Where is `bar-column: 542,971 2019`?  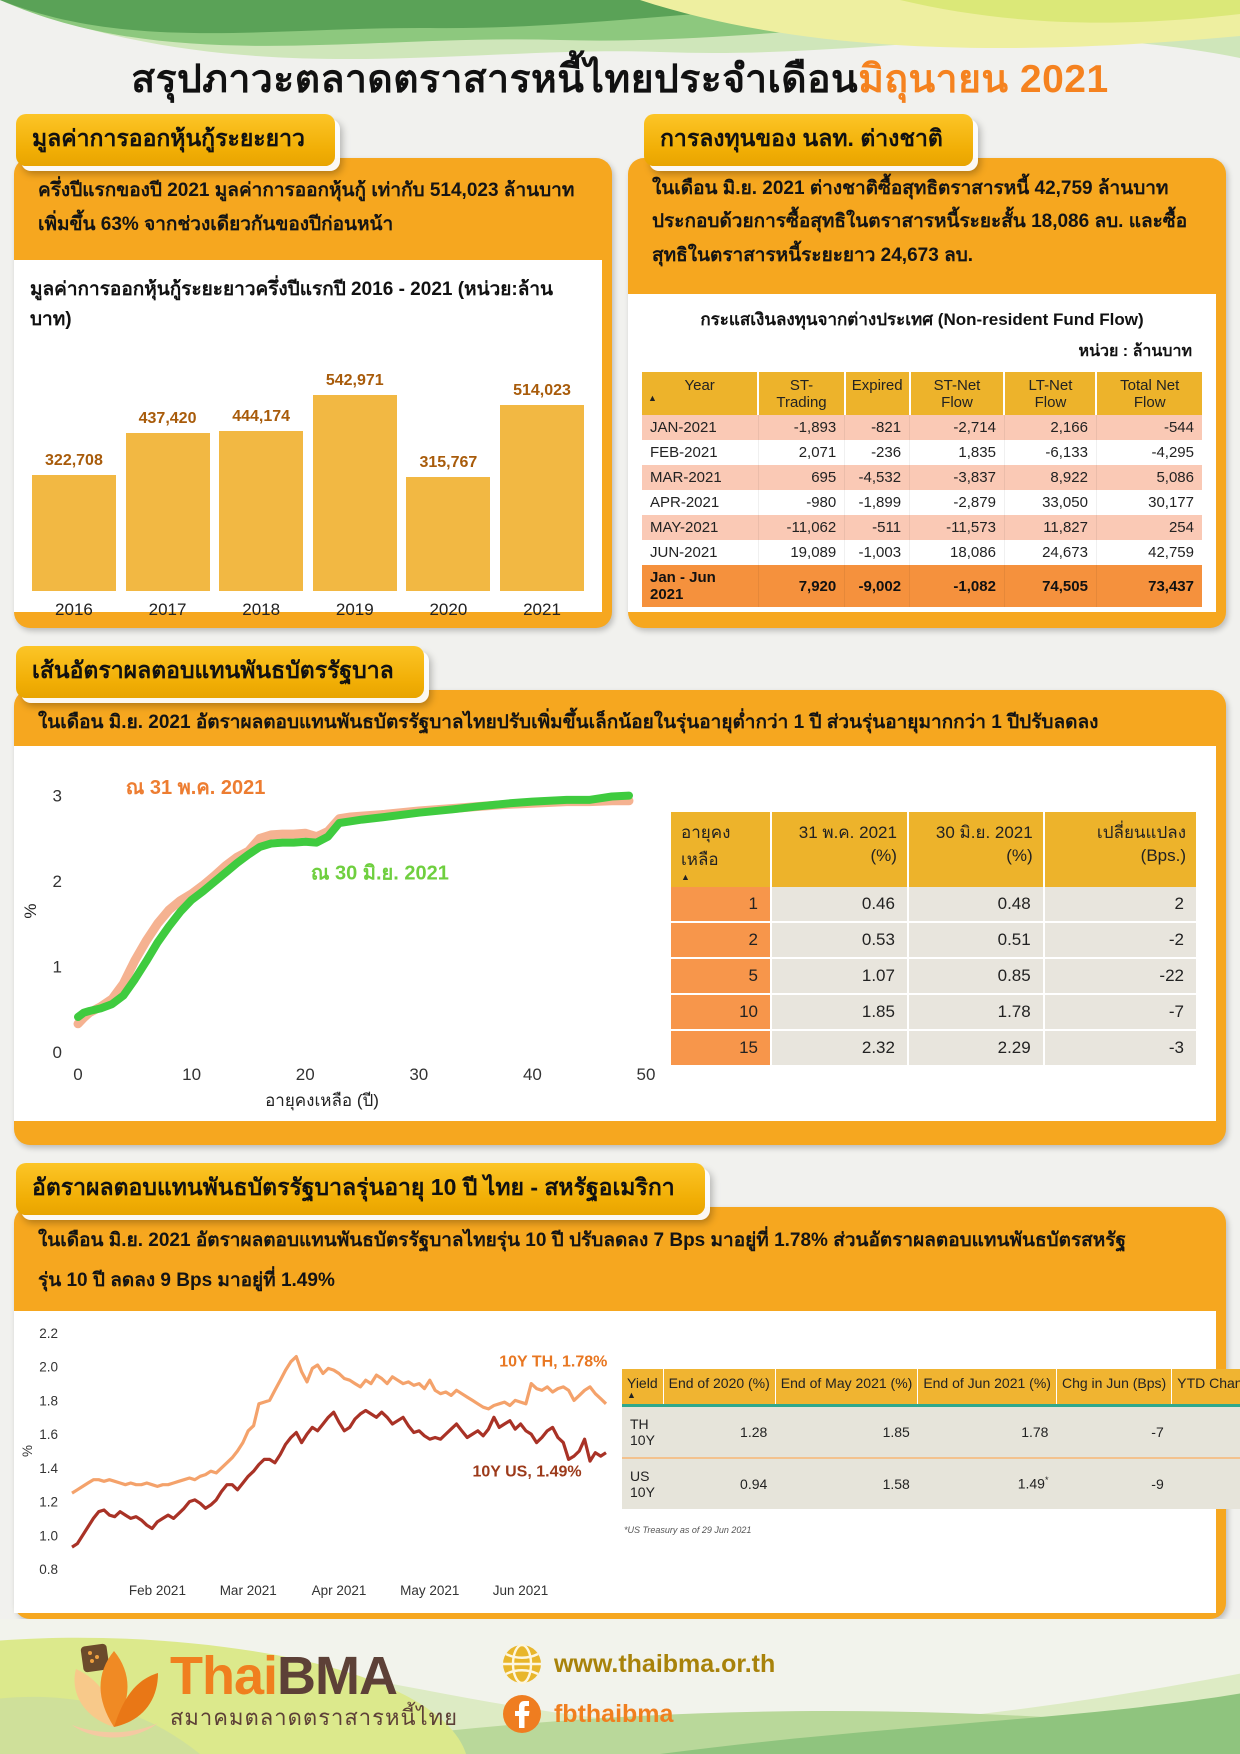 bar-column: 542,971 2019 is located at coordinates (354, 482).